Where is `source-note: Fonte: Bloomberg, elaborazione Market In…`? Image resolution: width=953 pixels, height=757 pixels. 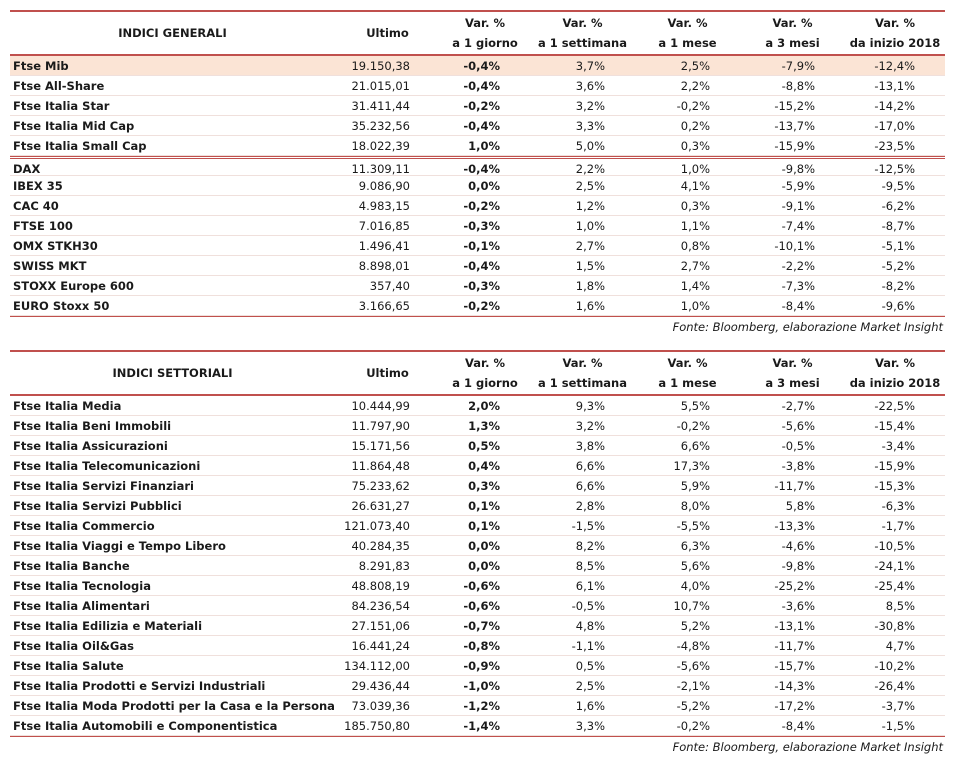
source-note: Fonte: Bloomberg, elaborazione Market In… is located at coordinates (477, 326).